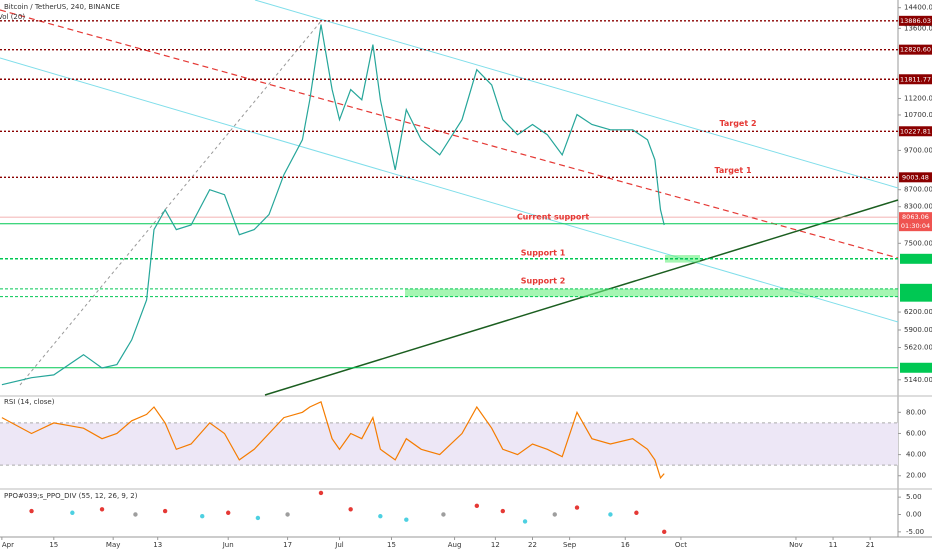 Image resolution: width=932 pixels, height=550 pixels. Describe the element at coordinates (918, 28) in the screenshot. I see `y-tick-label: 13600.00` at that location.